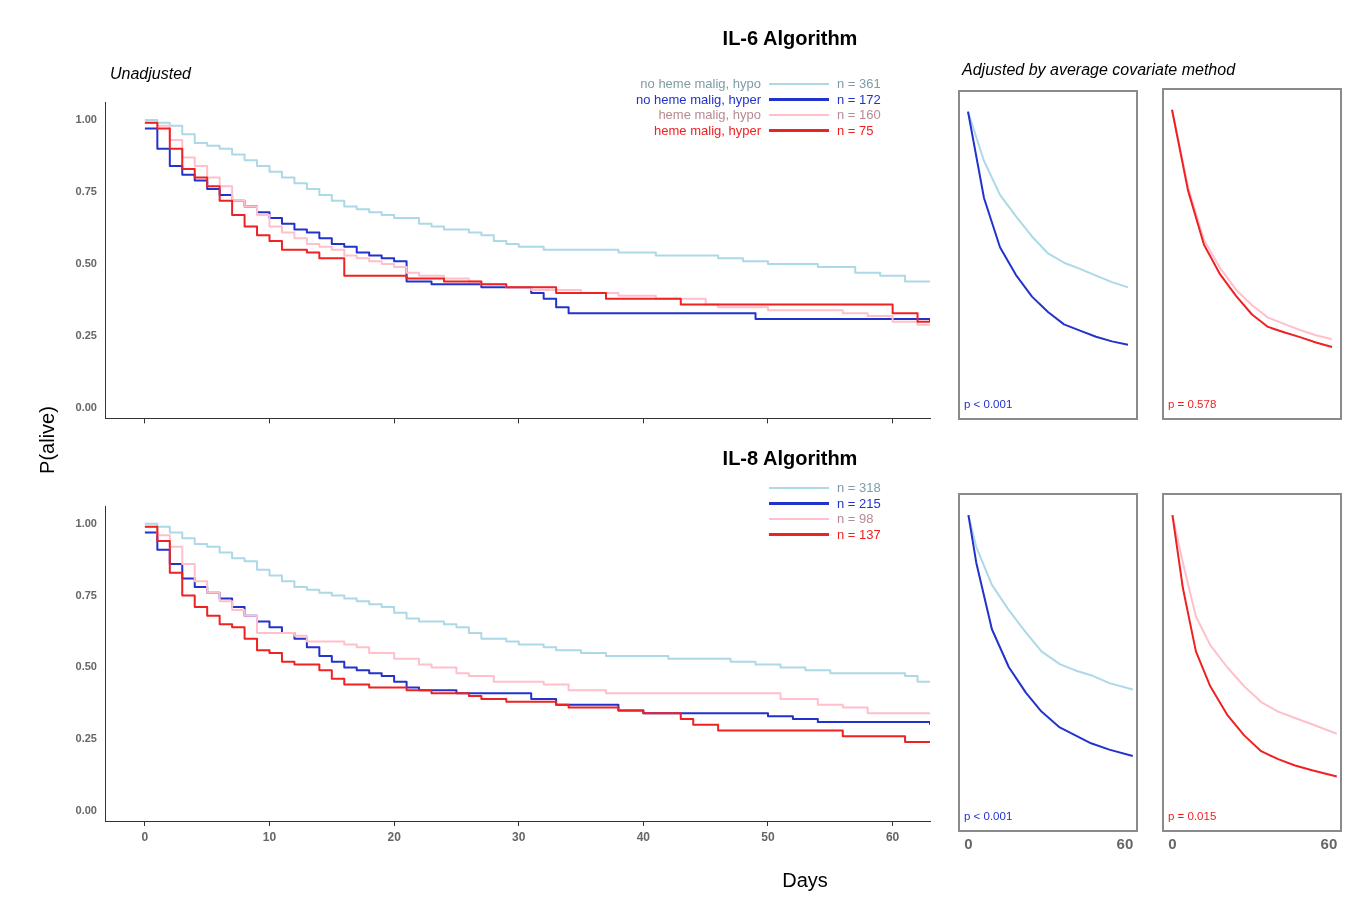  What do you see at coordinates (856, 130) in the screenshot?
I see `annotation: n = 75` at bounding box center [856, 130].